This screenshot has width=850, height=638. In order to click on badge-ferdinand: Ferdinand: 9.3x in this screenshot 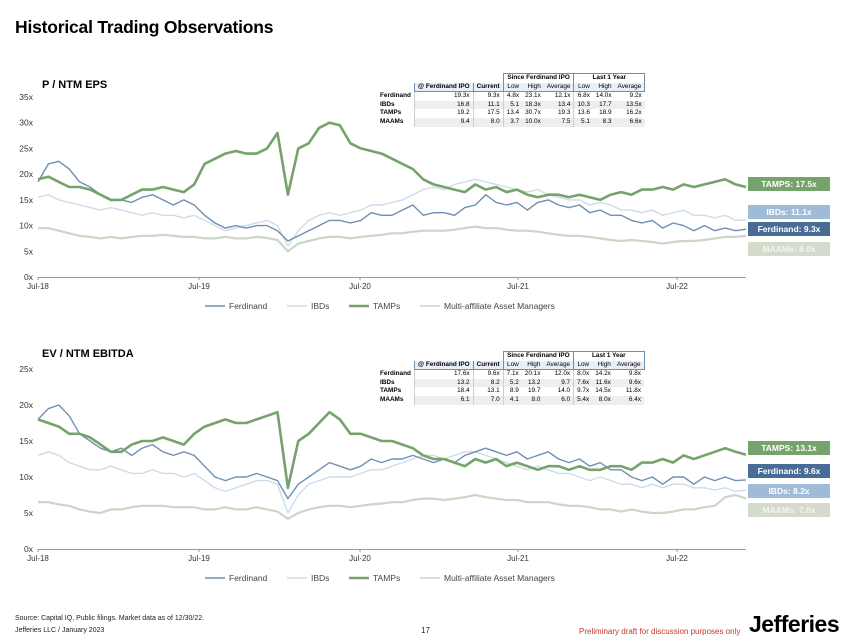, I will do `click(789, 229)`.